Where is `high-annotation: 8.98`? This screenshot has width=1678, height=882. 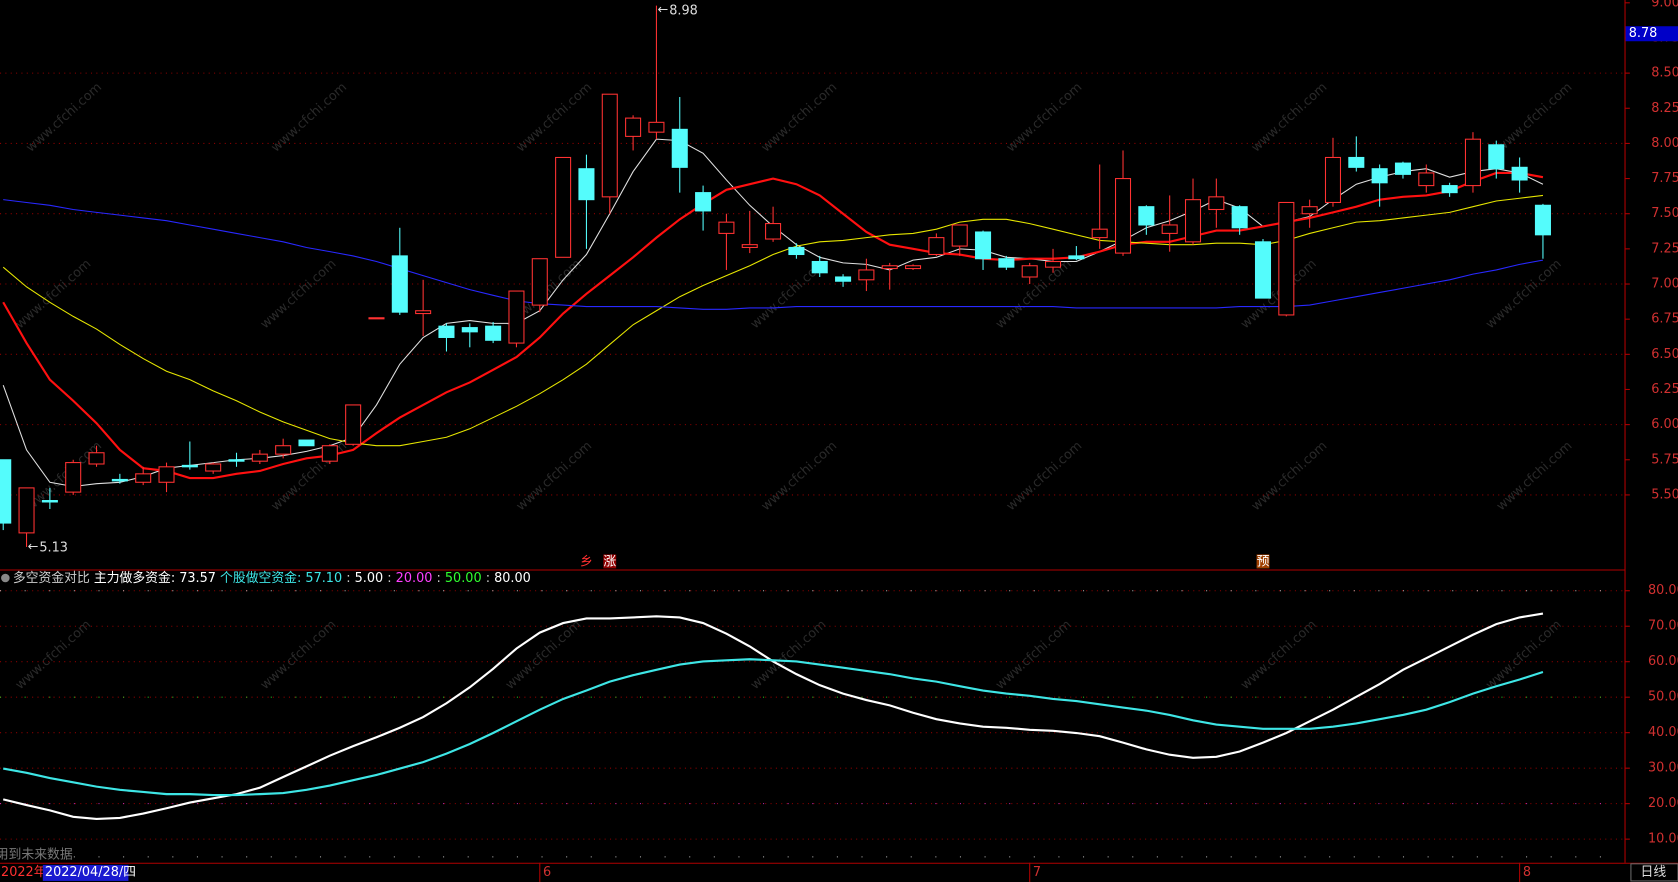 high-annotation: 8.98 is located at coordinates (683, 10).